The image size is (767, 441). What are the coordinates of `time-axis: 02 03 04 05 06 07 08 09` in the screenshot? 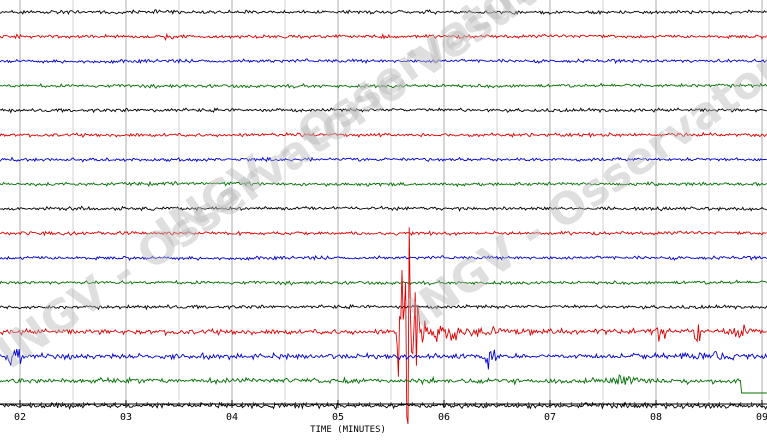 It's located at (383, 411).